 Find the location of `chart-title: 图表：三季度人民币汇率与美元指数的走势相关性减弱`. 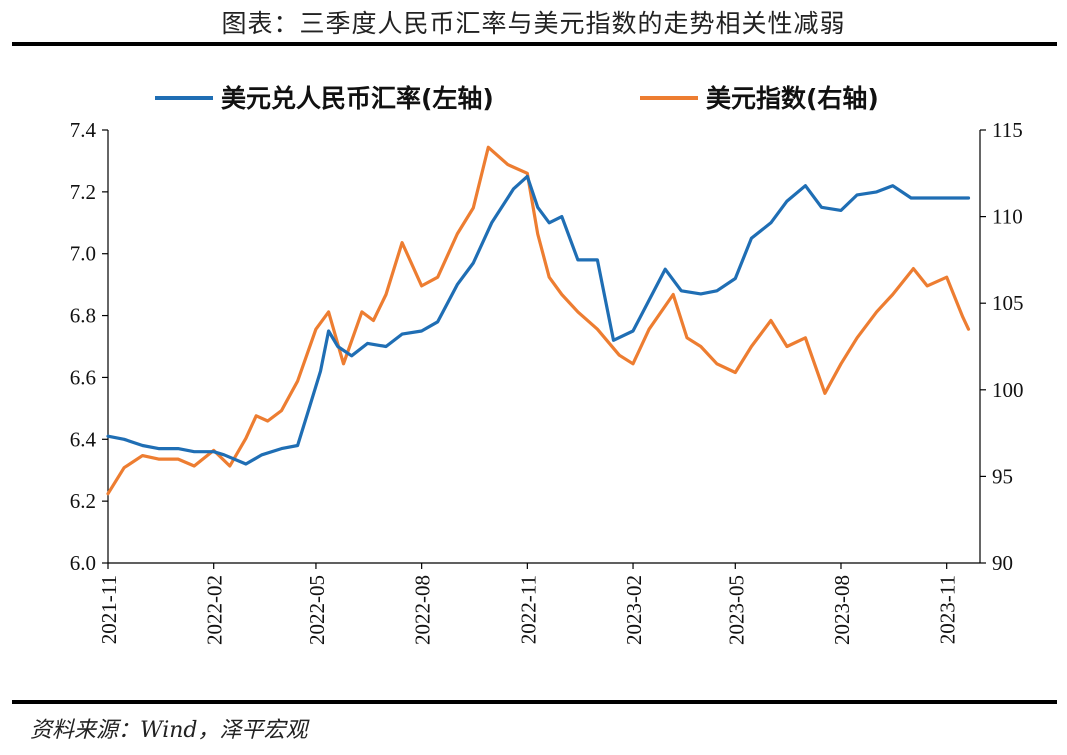

chart-title: 图表：三季度人民币汇率与美元指数的走势相关性减弱 is located at coordinates (533, 23).